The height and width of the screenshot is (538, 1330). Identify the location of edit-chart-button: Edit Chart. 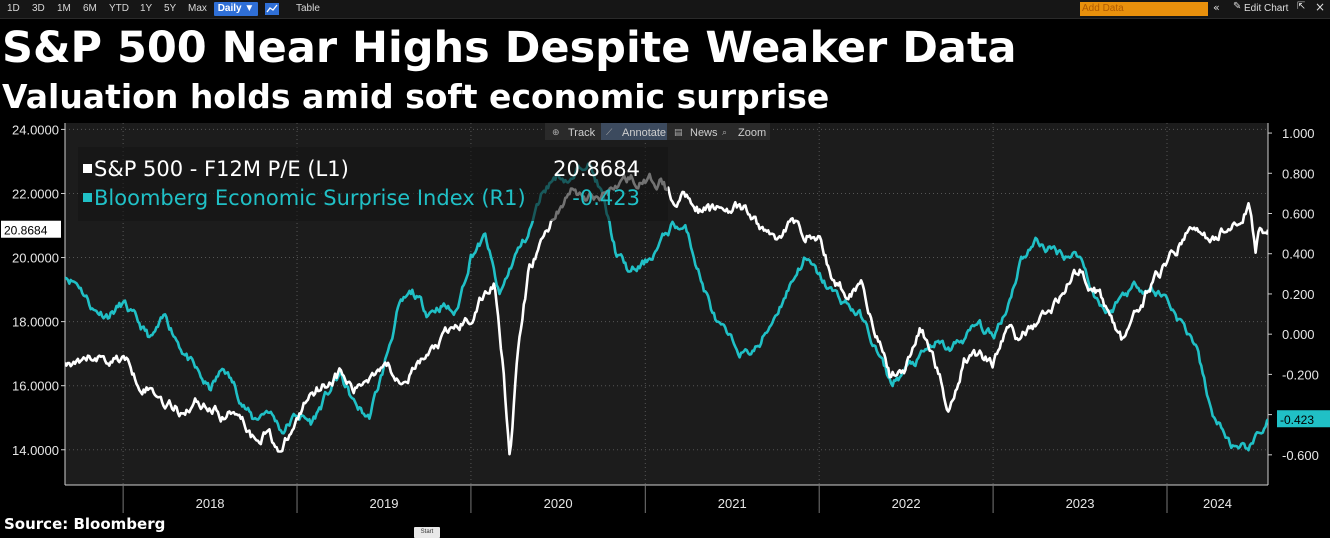
(1266, 8).